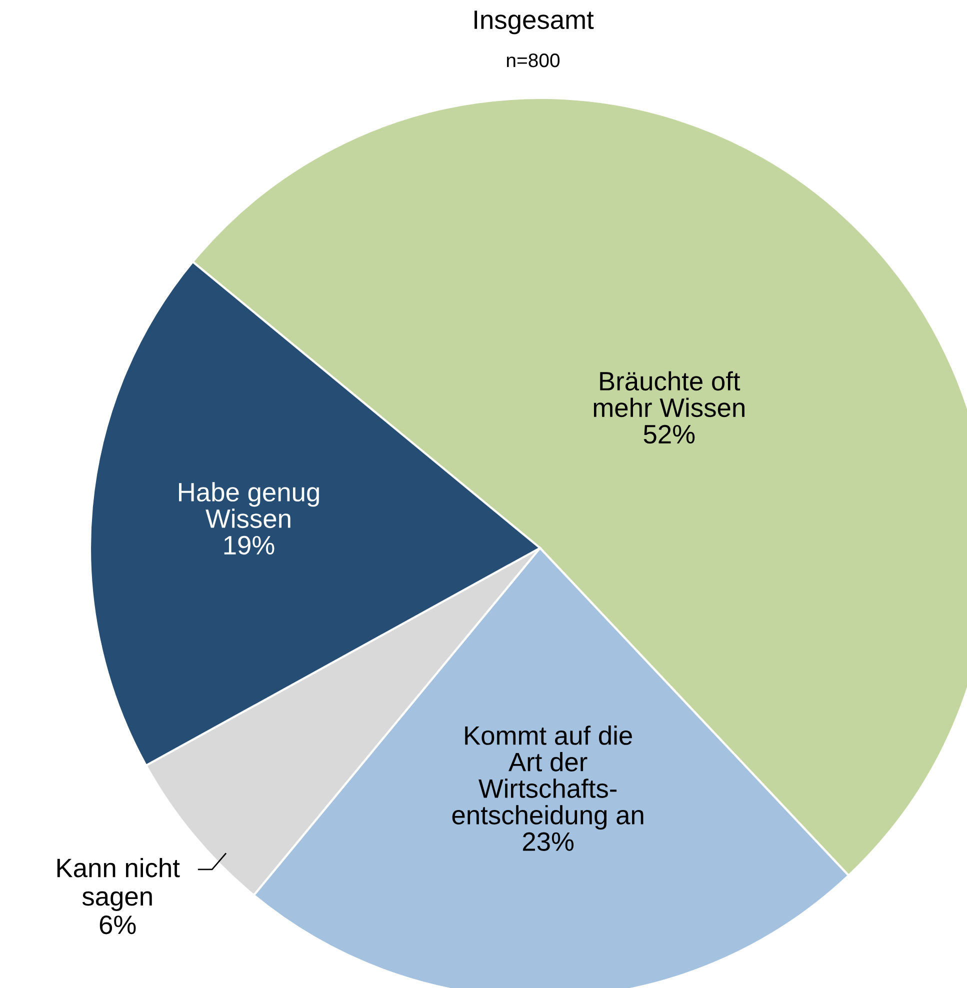 This screenshot has height=988, width=967. Describe the element at coordinates (118, 925) in the screenshot. I see `data-label: 6%` at that location.